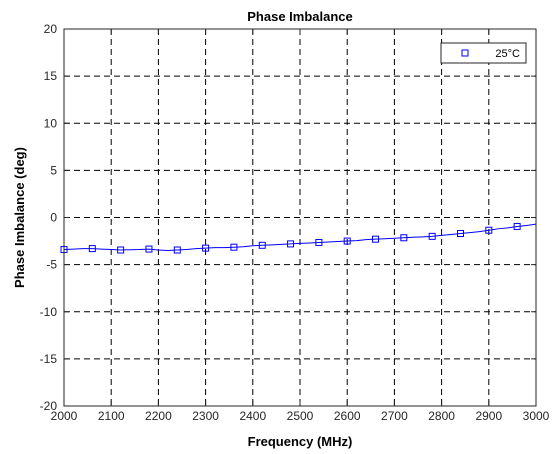  Describe the element at coordinates (51, 76) in the screenshot. I see `y-tick-label: 15` at that location.